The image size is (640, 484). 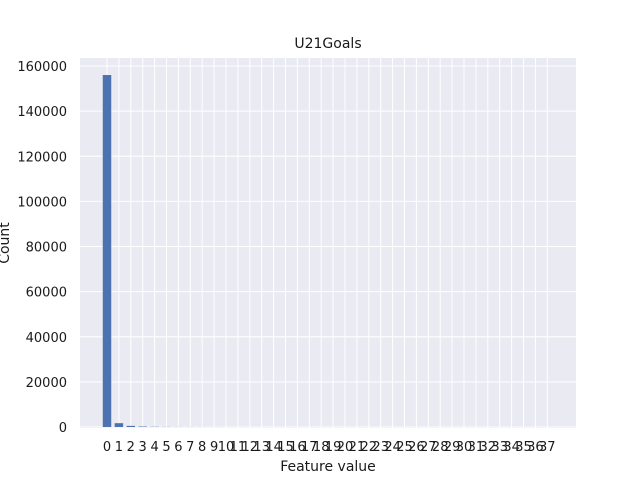 I want to click on x-tick-label: 5, so click(x=166, y=447).